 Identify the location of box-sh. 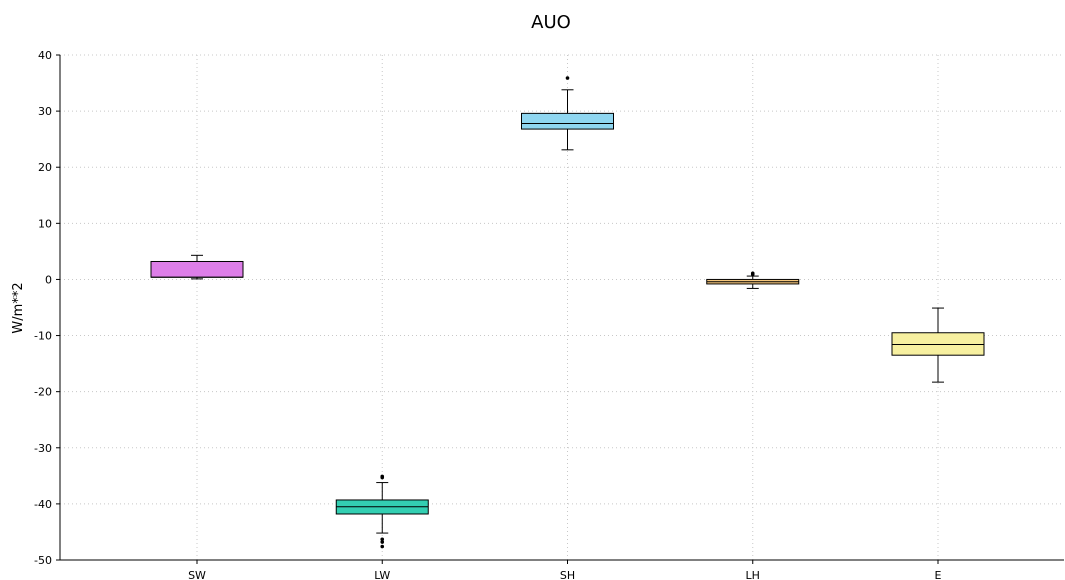
(567, 113).